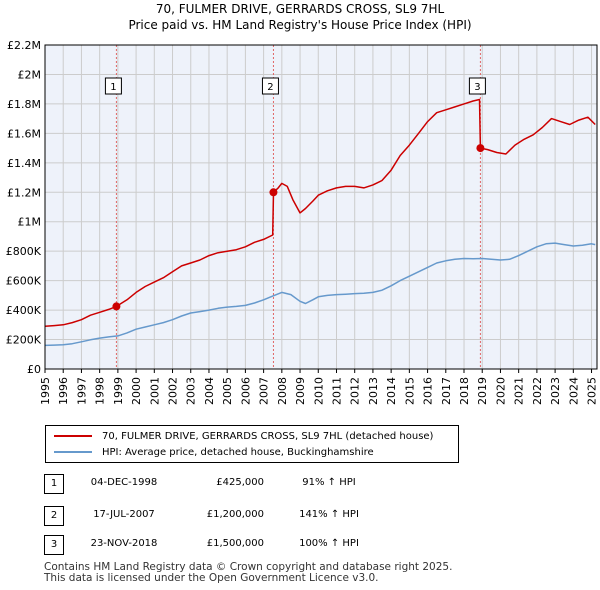 Image resolution: width=600 pixels, height=590 pixels. What do you see at coordinates (24, 133) in the screenshot?
I see `y-tick-label: £1.6M` at bounding box center [24, 133].